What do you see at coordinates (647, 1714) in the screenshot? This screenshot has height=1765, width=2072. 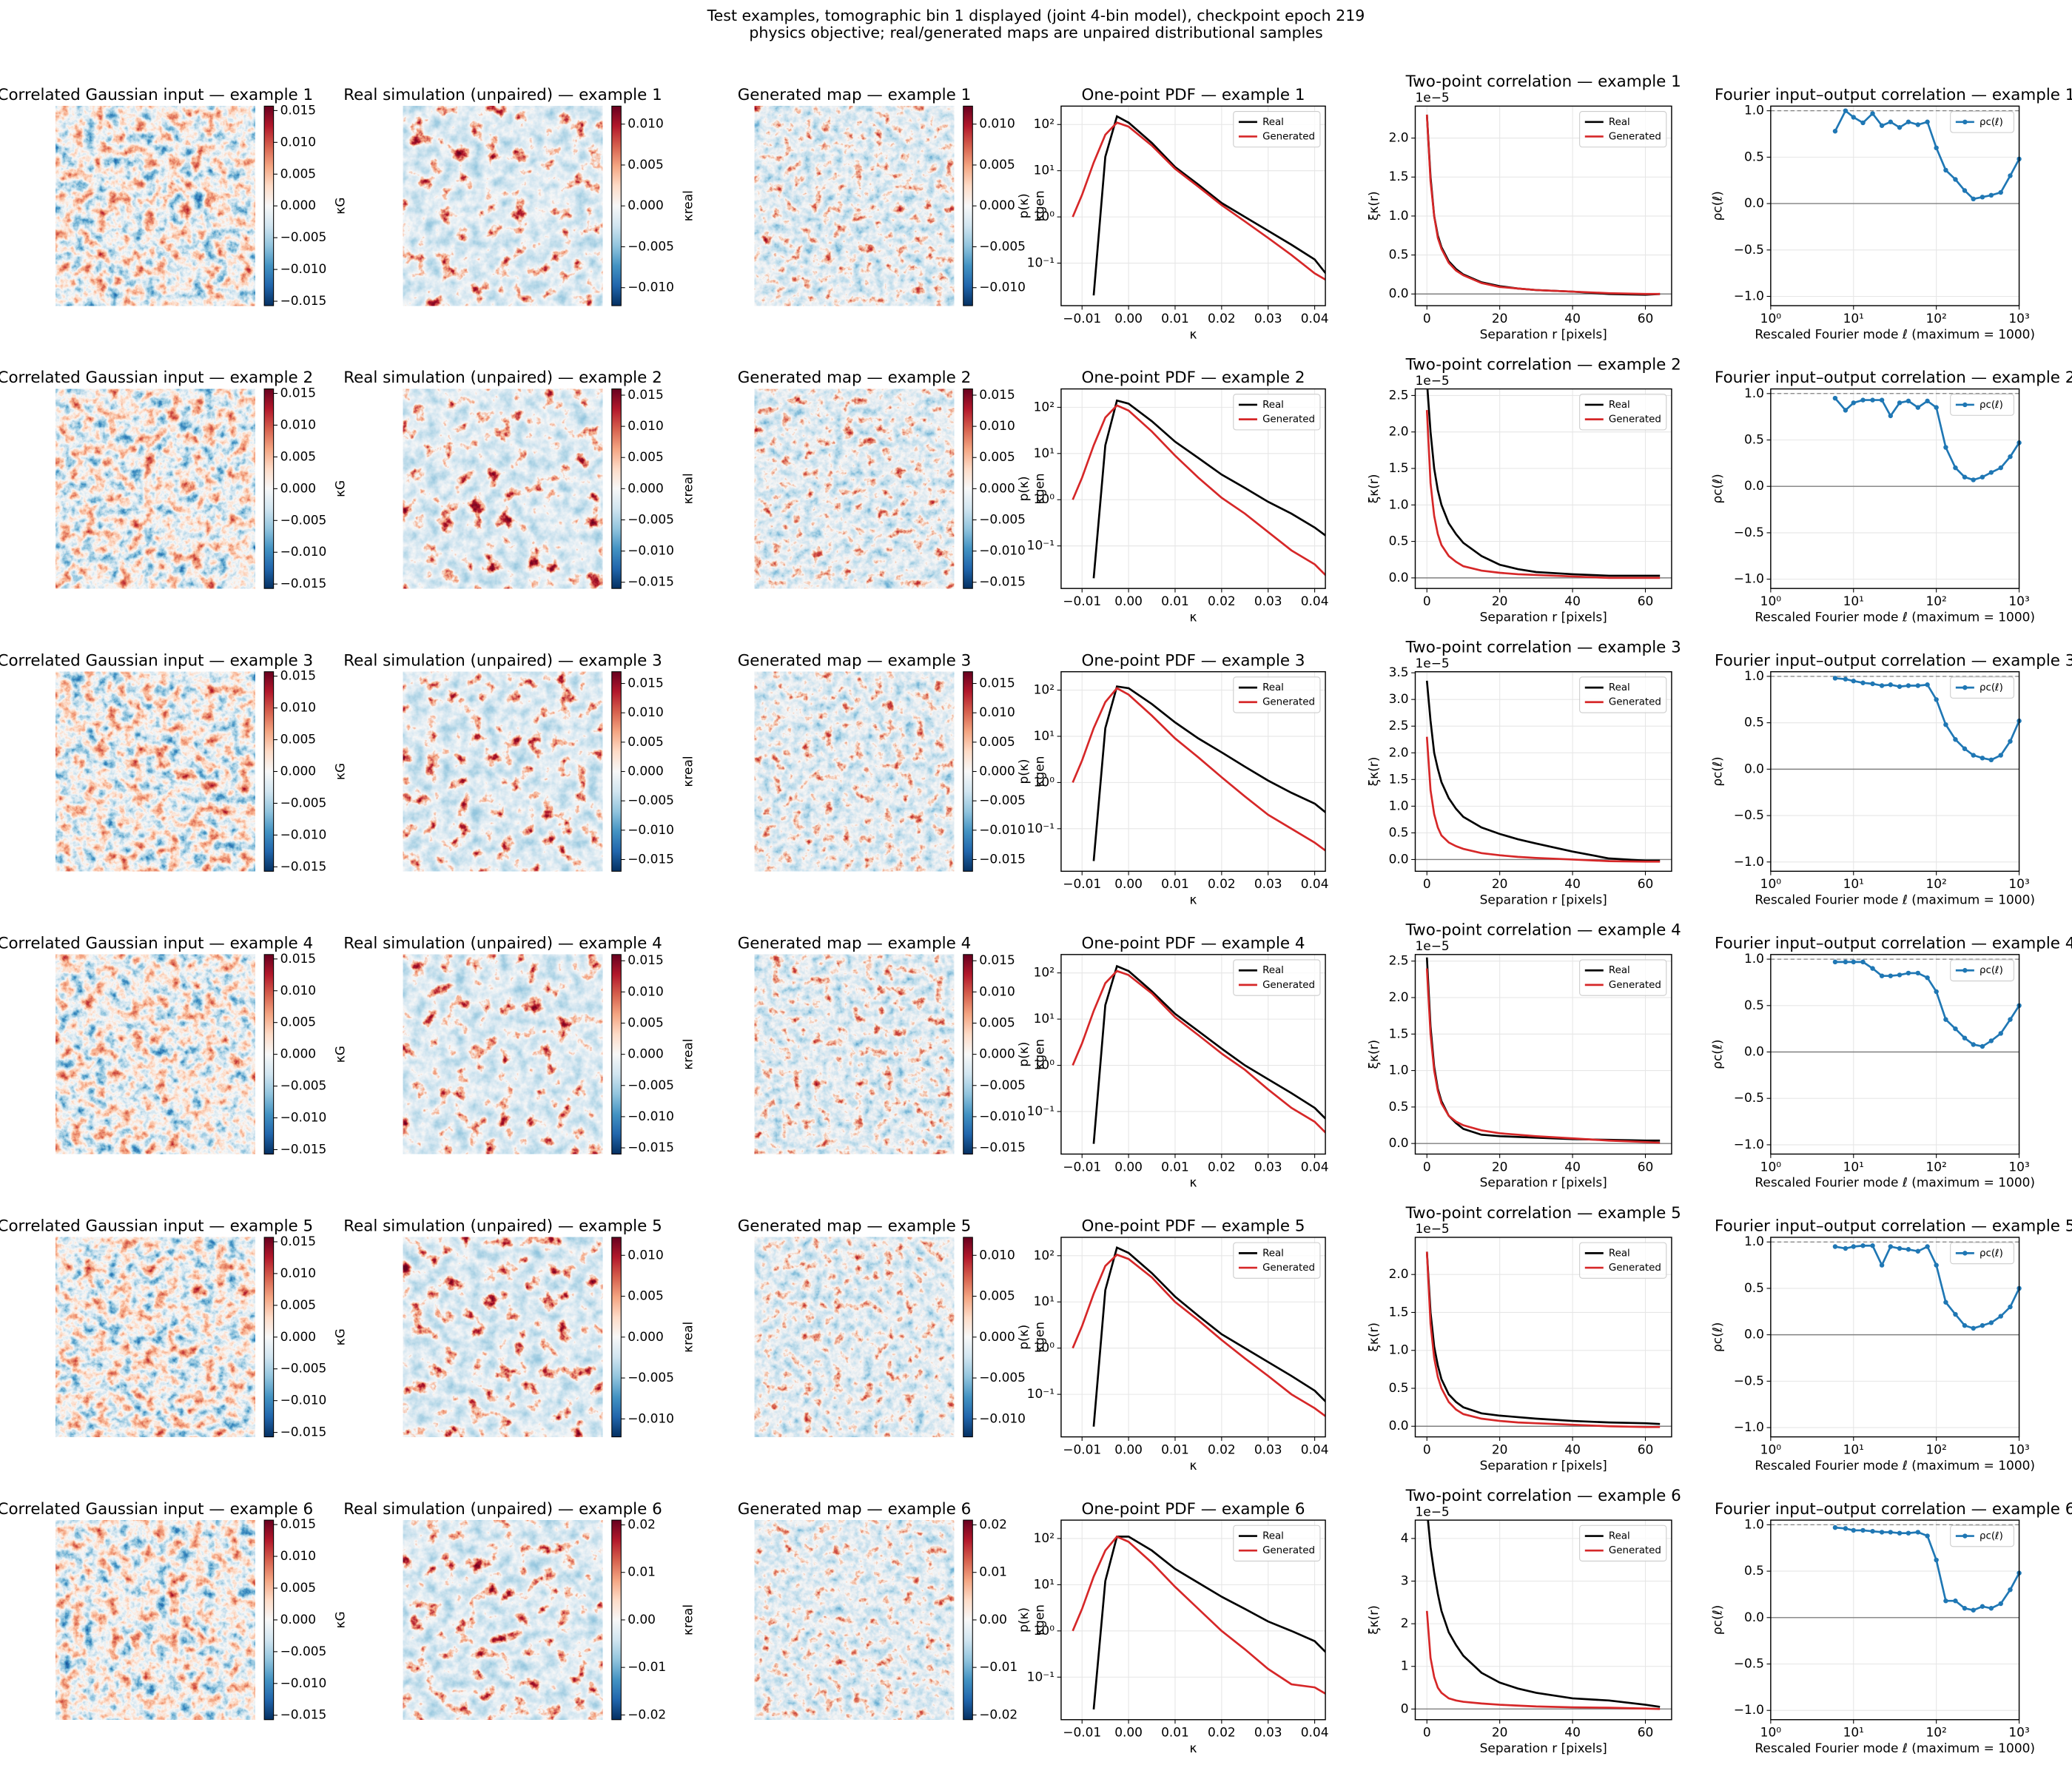 I see `colorbar-tick-label: −0.02` at bounding box center [647, 1714].